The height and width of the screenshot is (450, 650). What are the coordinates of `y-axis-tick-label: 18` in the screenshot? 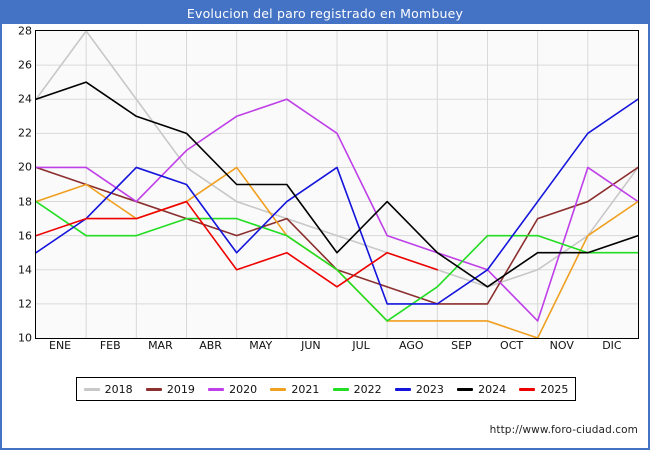 It's located at (25, 202).